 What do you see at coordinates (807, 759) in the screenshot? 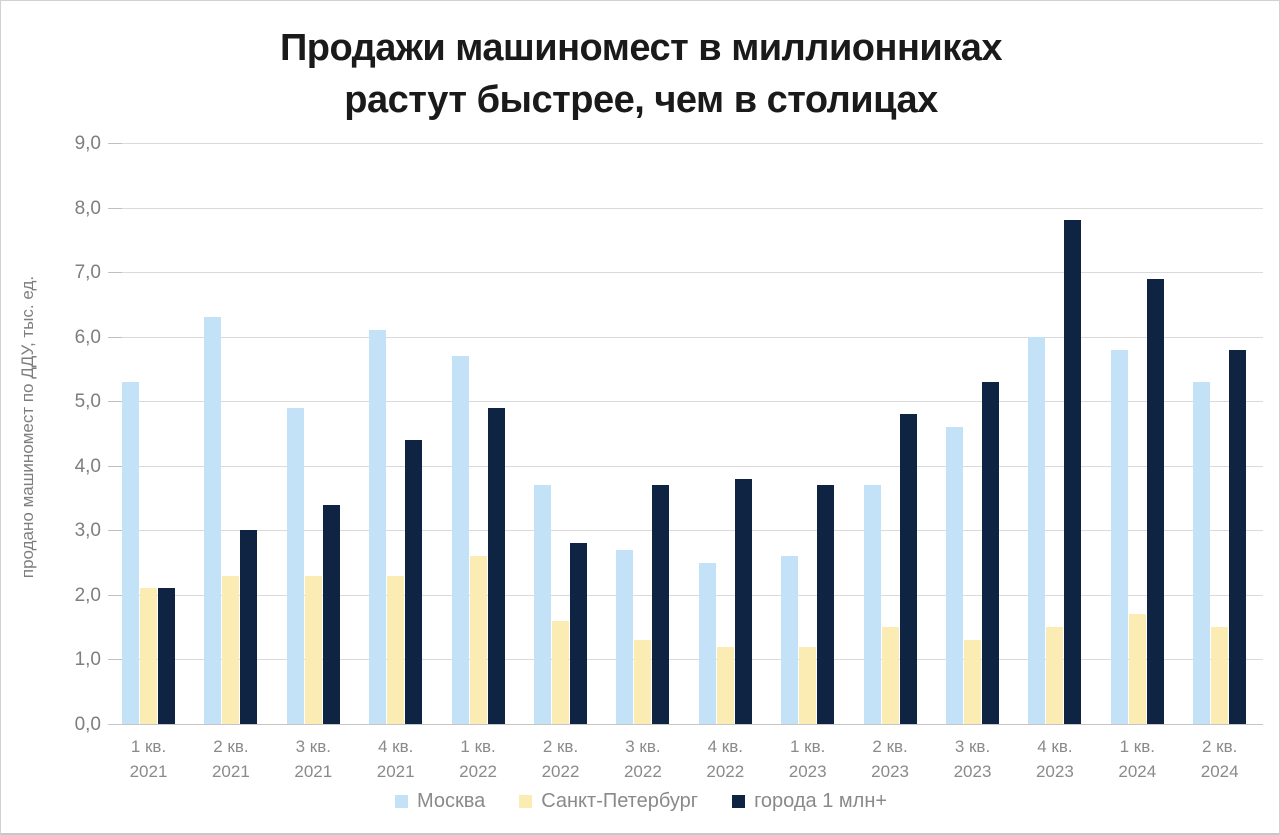
I see `x-axis-tick-label: 1 кв. 2023` at bounding box center [807, 759].